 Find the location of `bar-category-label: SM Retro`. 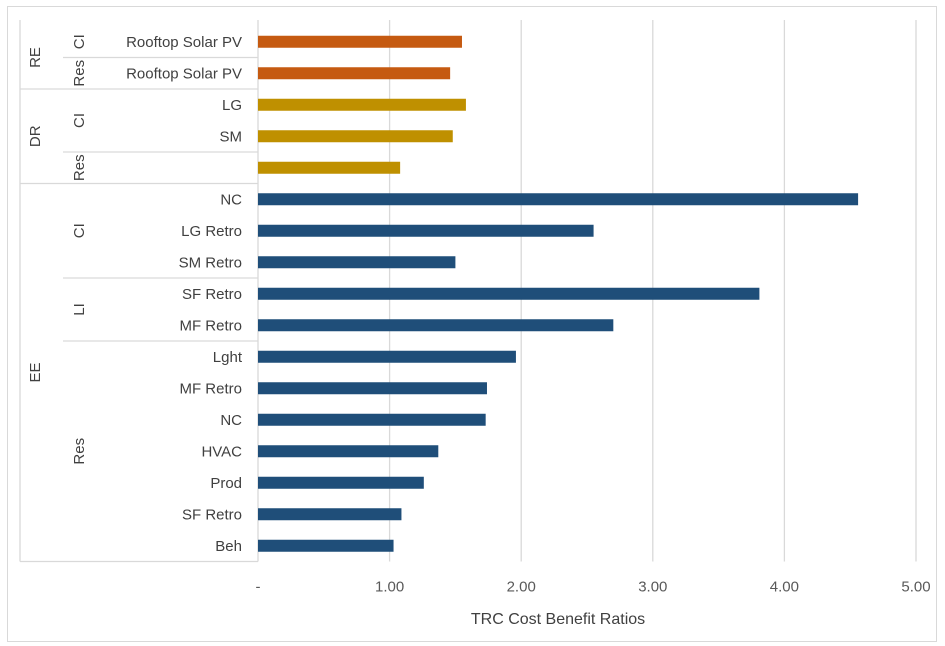

bar-category-label: SM Retro is located at coordinates (210, 262).